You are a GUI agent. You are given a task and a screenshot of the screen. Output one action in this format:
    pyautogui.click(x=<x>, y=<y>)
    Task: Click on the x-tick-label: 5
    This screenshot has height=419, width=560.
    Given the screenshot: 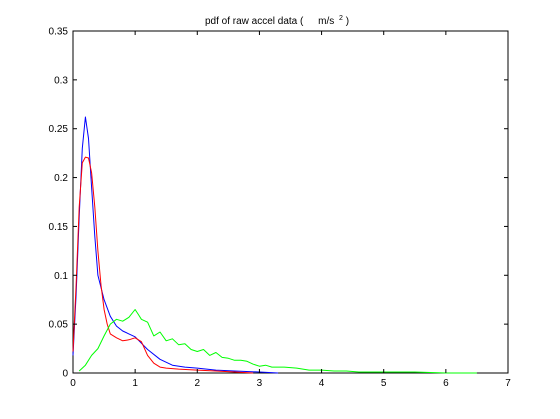 What is the action you would take?
    pyautogui.click(x=384, y=383)
    